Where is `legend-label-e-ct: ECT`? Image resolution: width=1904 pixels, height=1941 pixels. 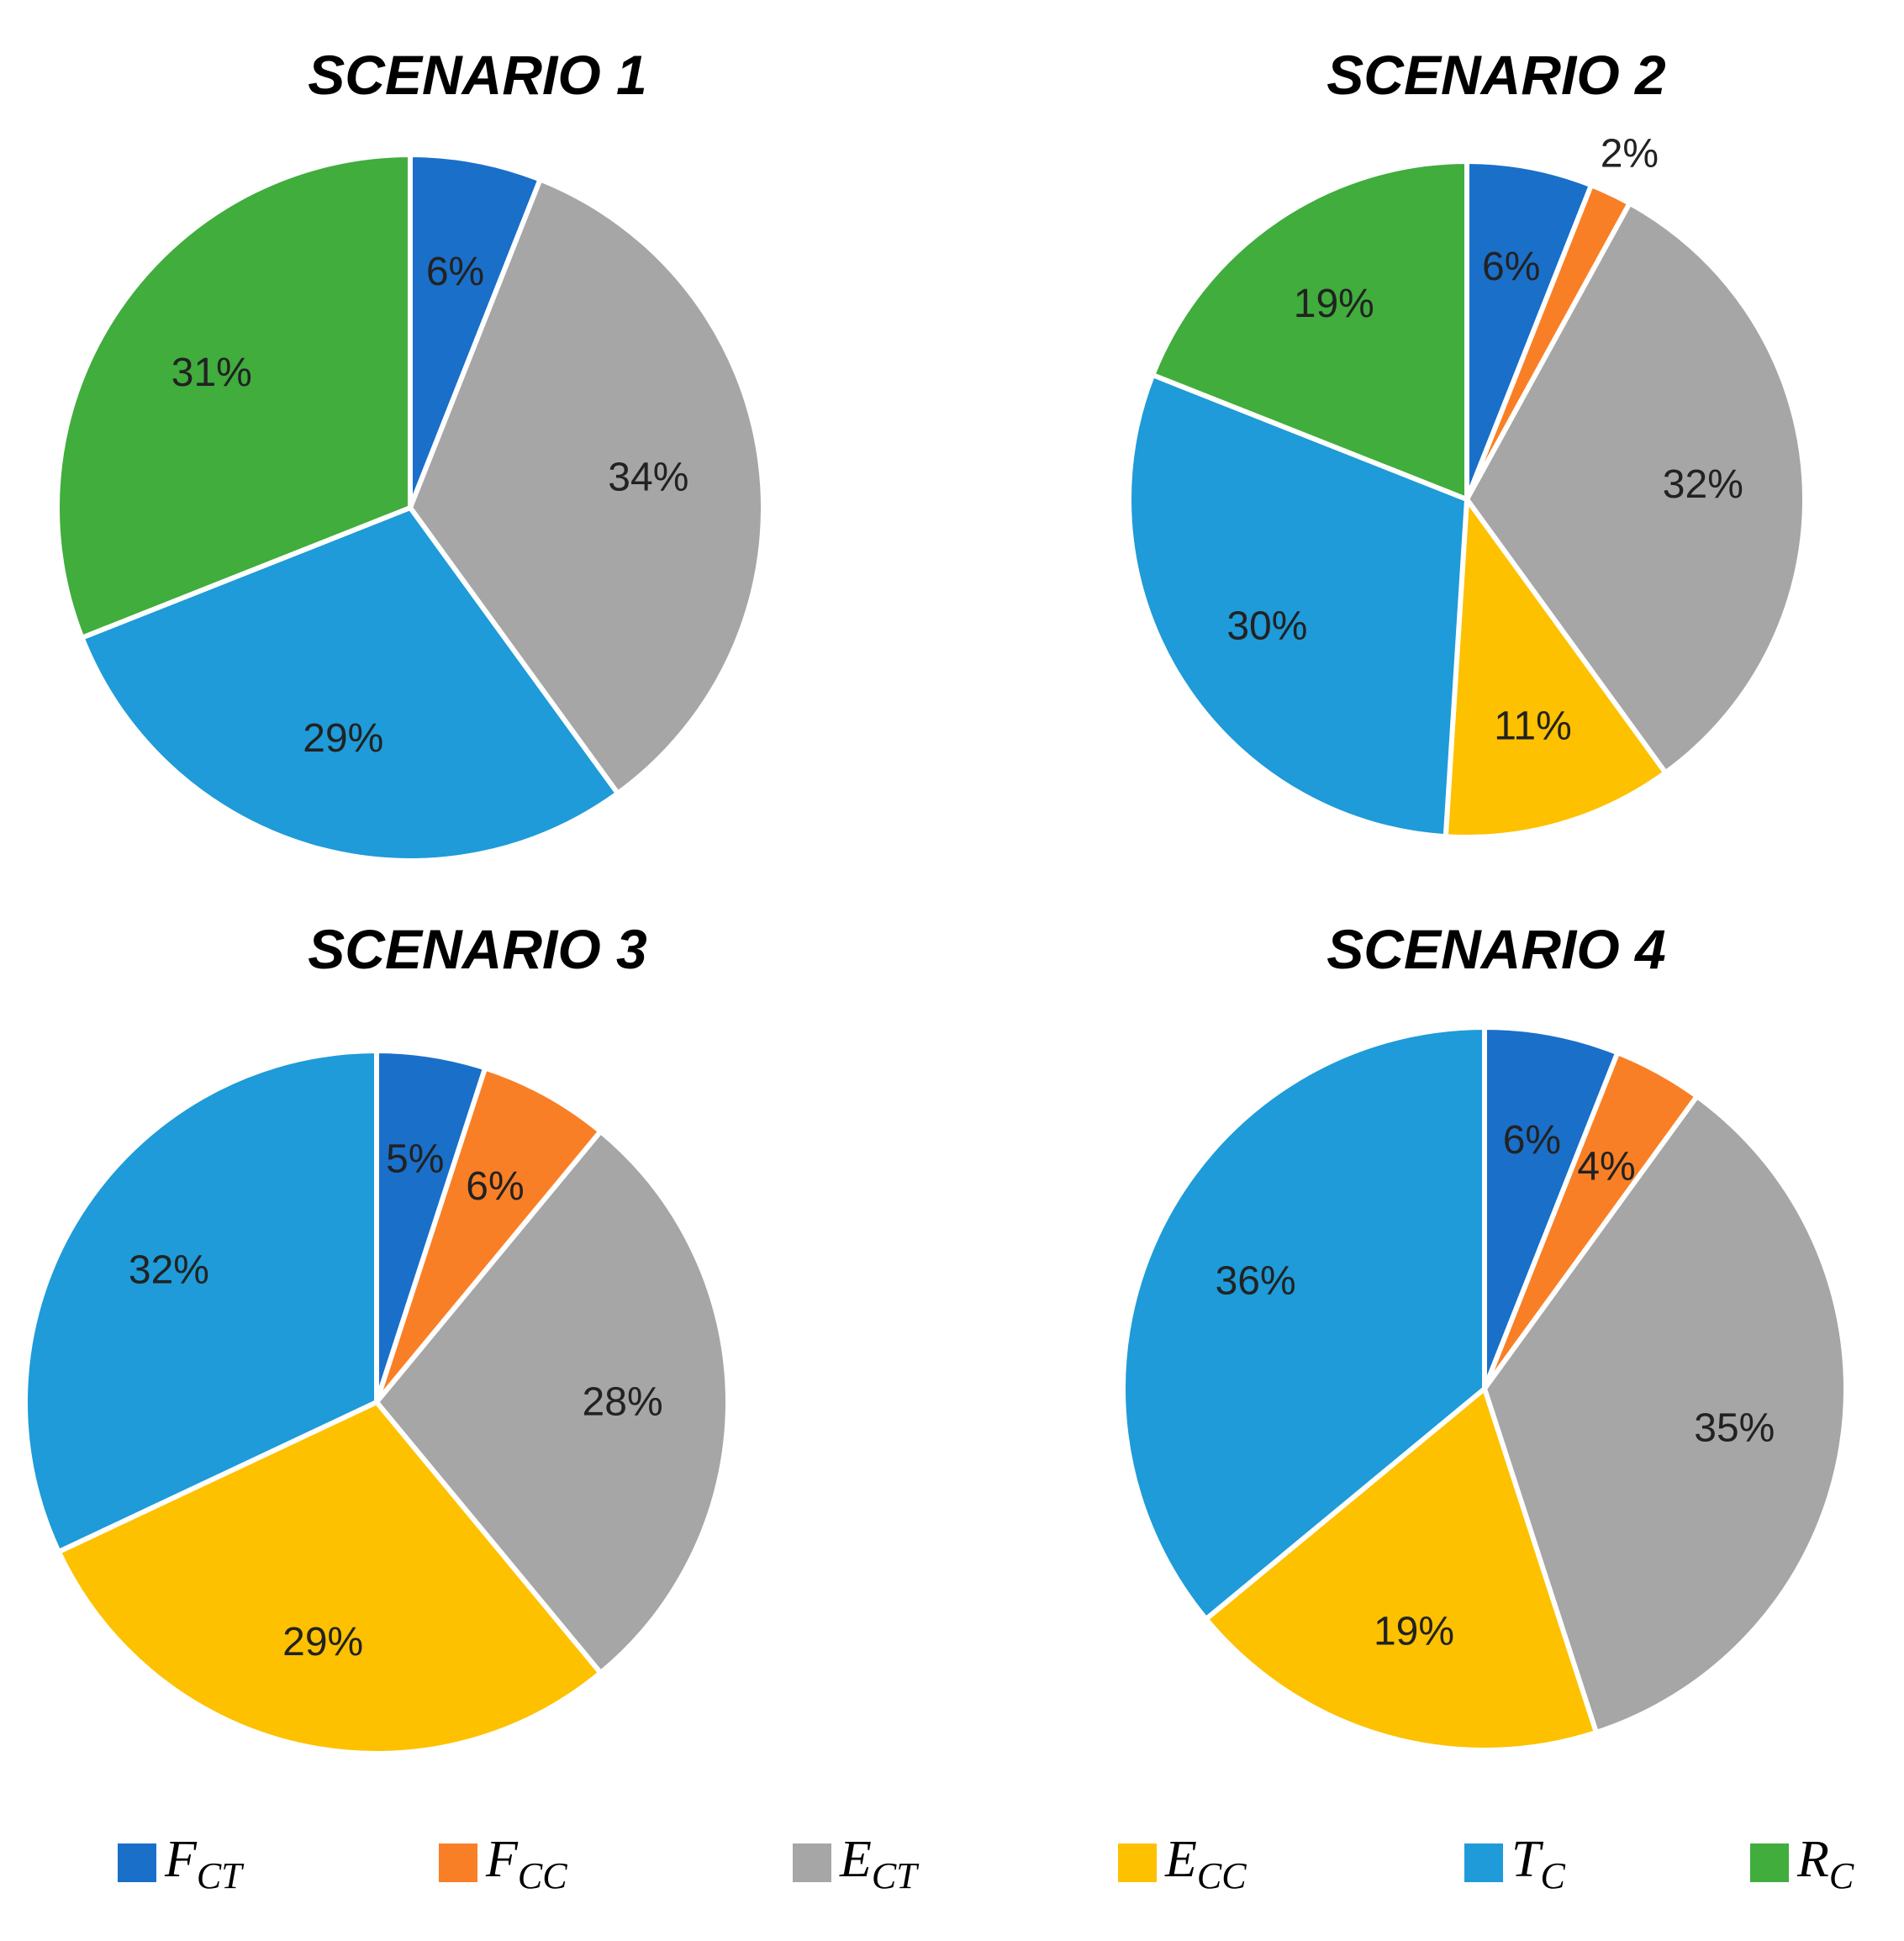 legend-label-e-ct: ECT is located at coordinates (880, 1863).